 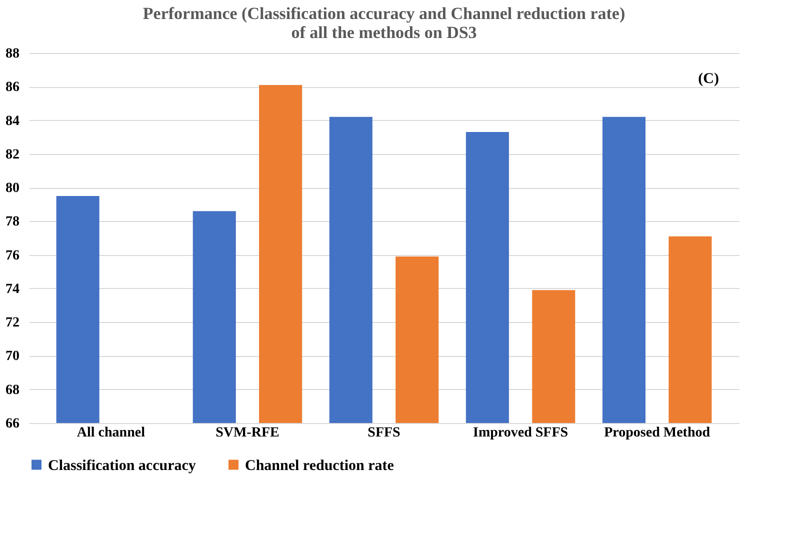 I want to click on y-tick-label: 76, so click(x=13, y=256).